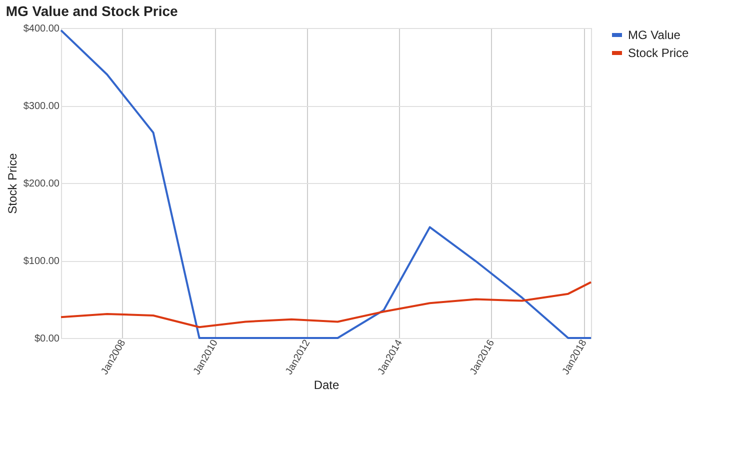  Describe the element at coordinates (326, 304) in the screenshot. I see `line-series` at that location.